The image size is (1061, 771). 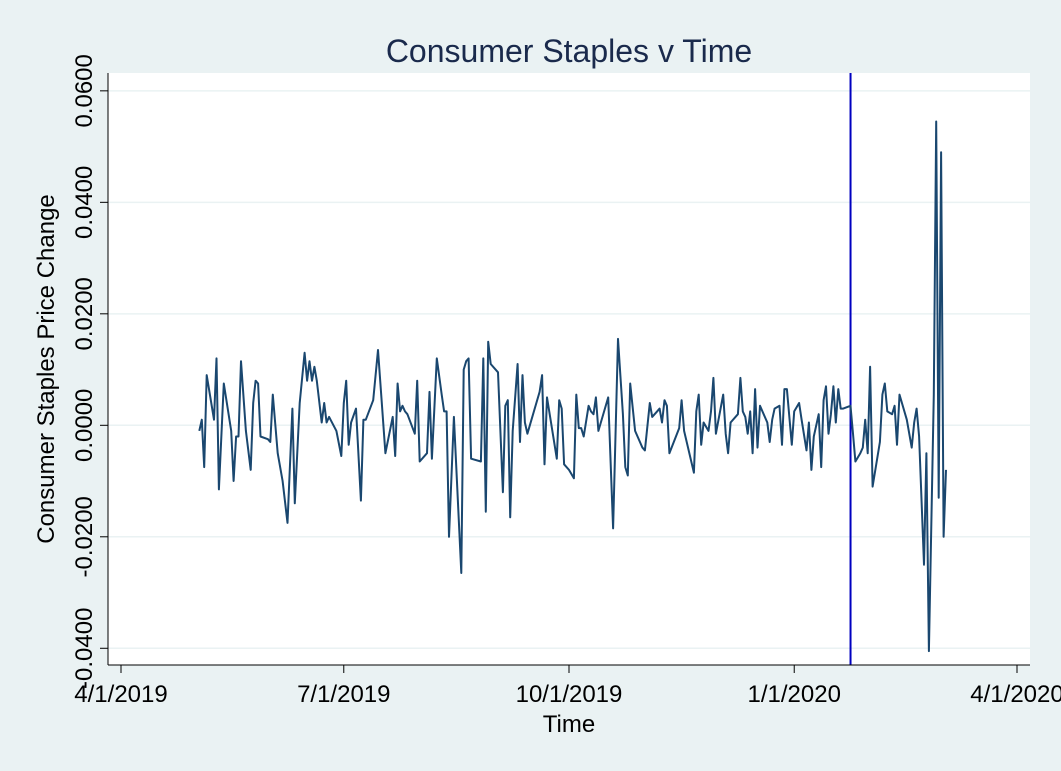 I want to click on x-tick-label: 4/1/2020, so click(x=1015, y=694).